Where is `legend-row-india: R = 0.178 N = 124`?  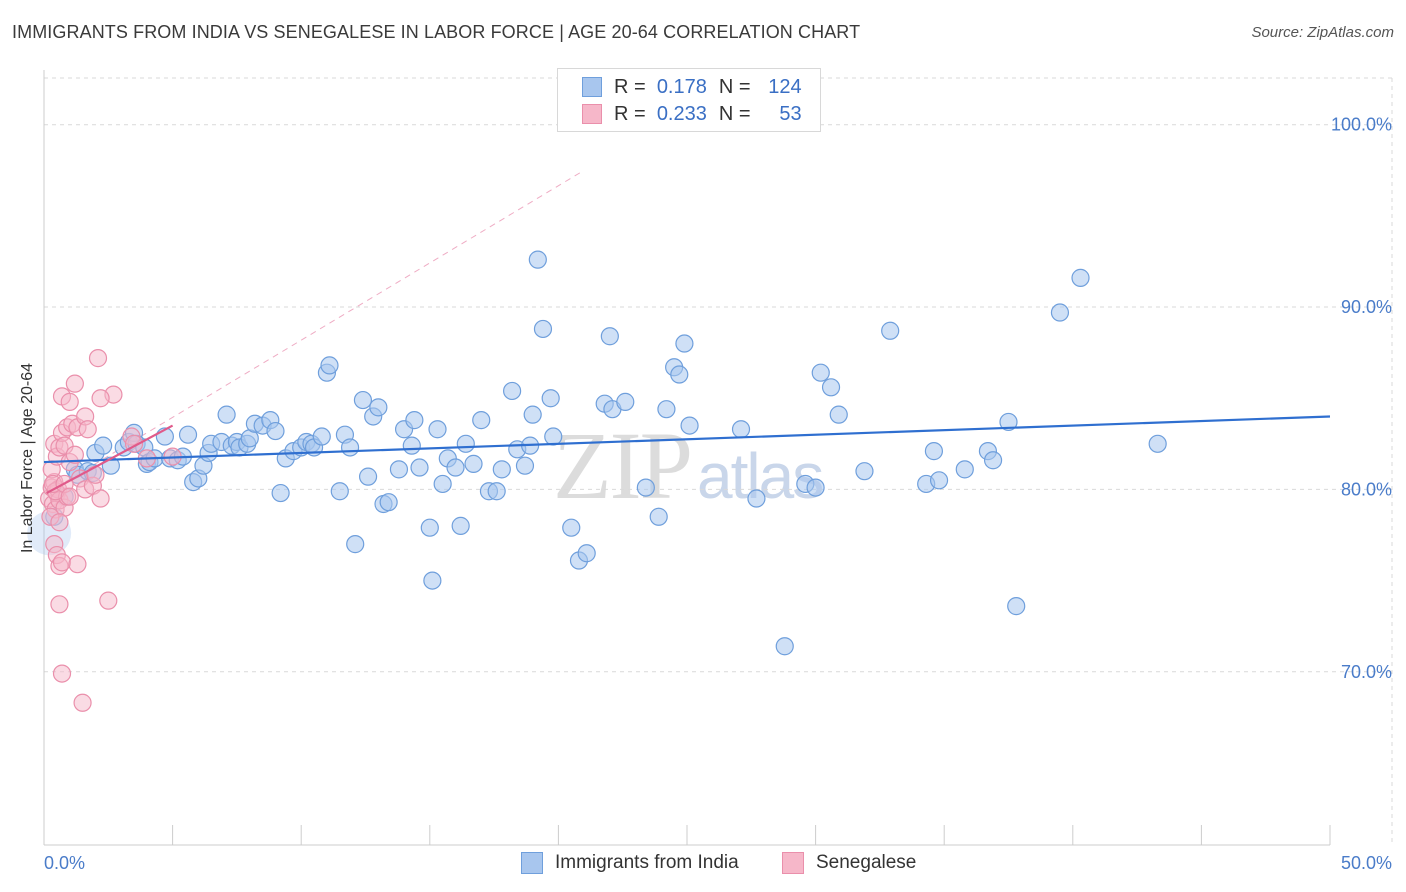
legend-row-india: R = 0.178 N = 124 is located at coordinates (692, 87).